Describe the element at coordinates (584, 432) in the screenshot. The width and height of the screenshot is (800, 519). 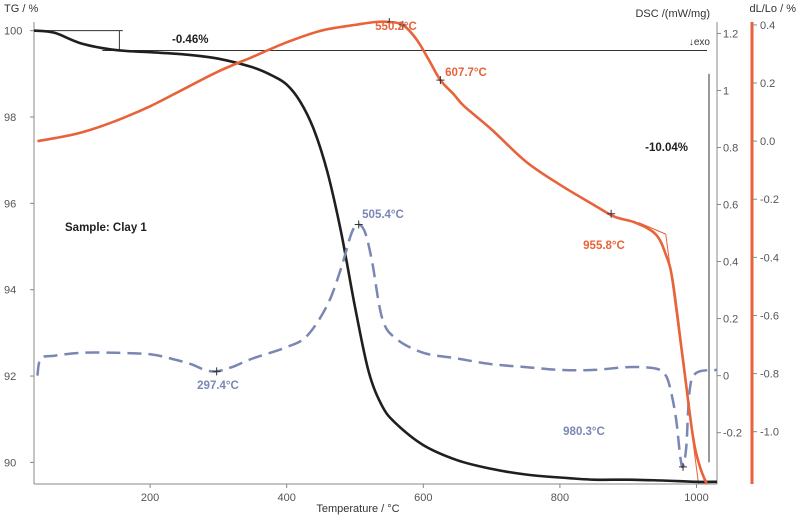
I see `annotation-label: 980.3°C` at that location.